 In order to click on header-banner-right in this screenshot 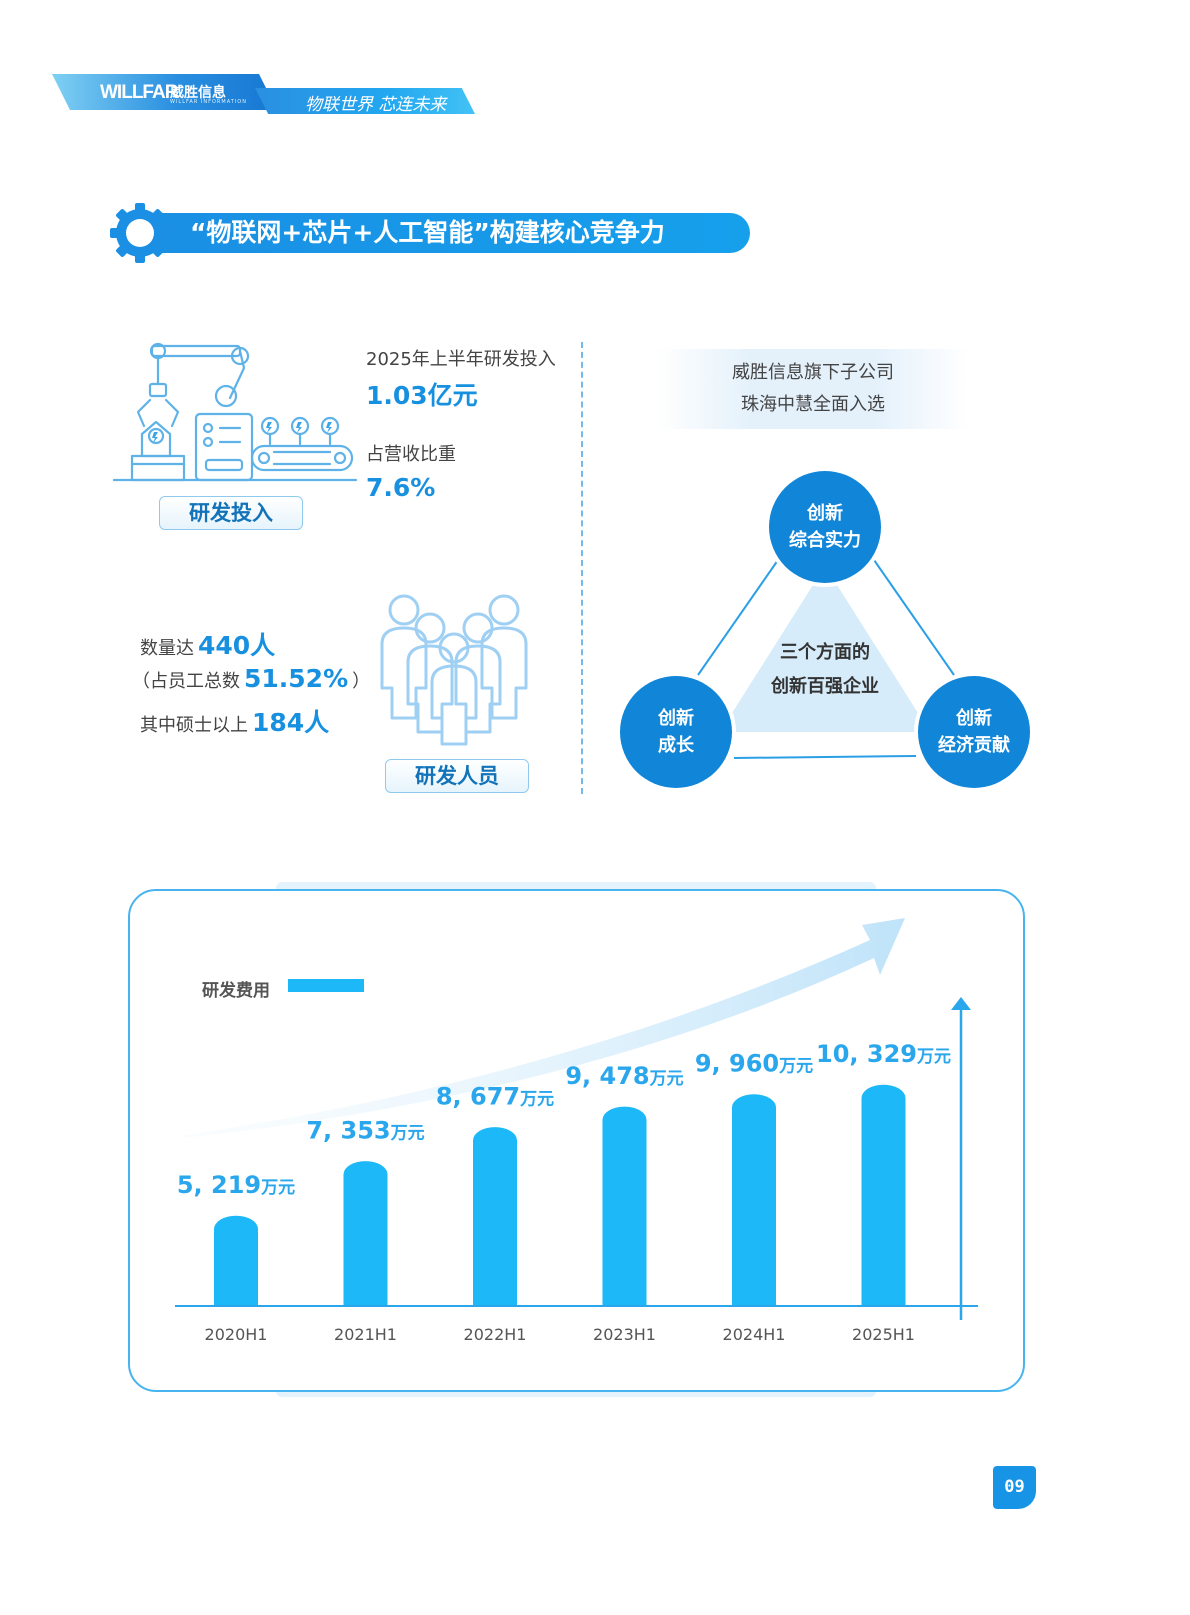, I will do `click(365, 101)`.